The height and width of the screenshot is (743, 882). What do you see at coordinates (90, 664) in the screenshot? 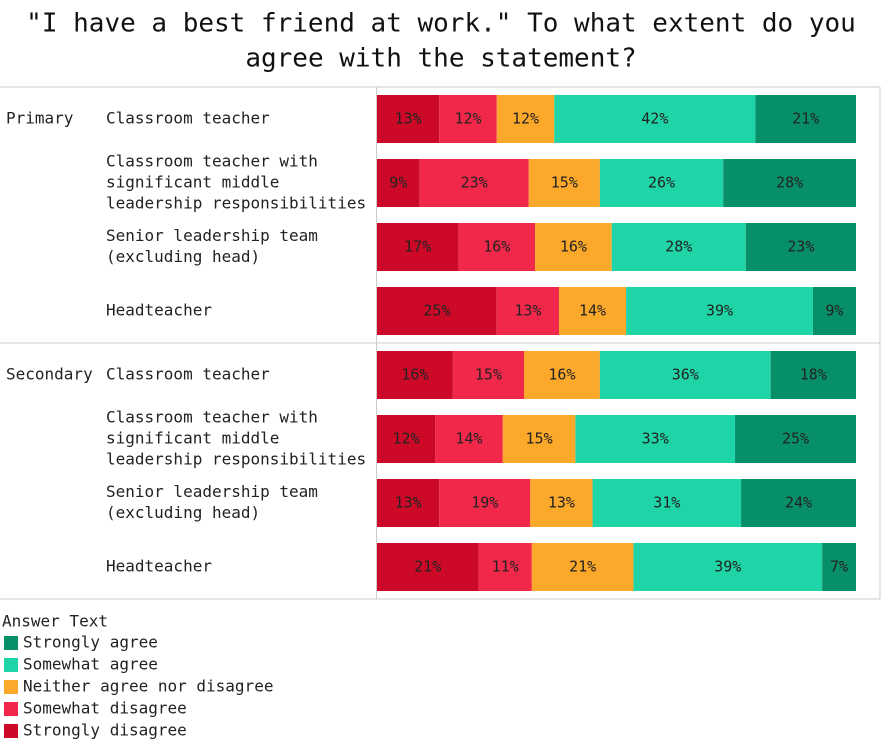
I see `legend-label: Somewhat agree` at bounding box center [90, 664].